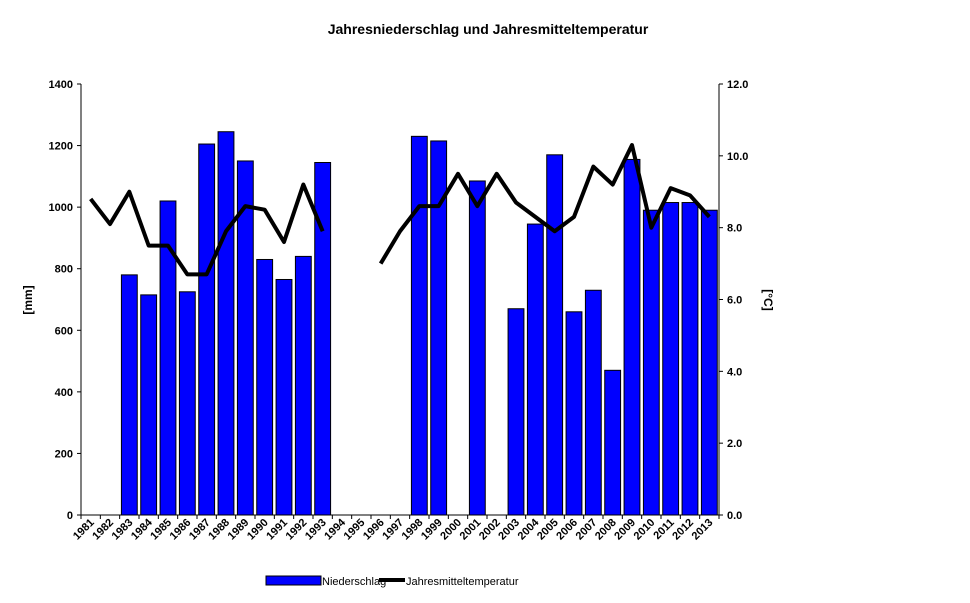 The width and height of the screenshot is (970, 603). What do you see at coordinates (690, 359) in the screenshot?
I see `bar-2012` at bounding box center [690, 359].